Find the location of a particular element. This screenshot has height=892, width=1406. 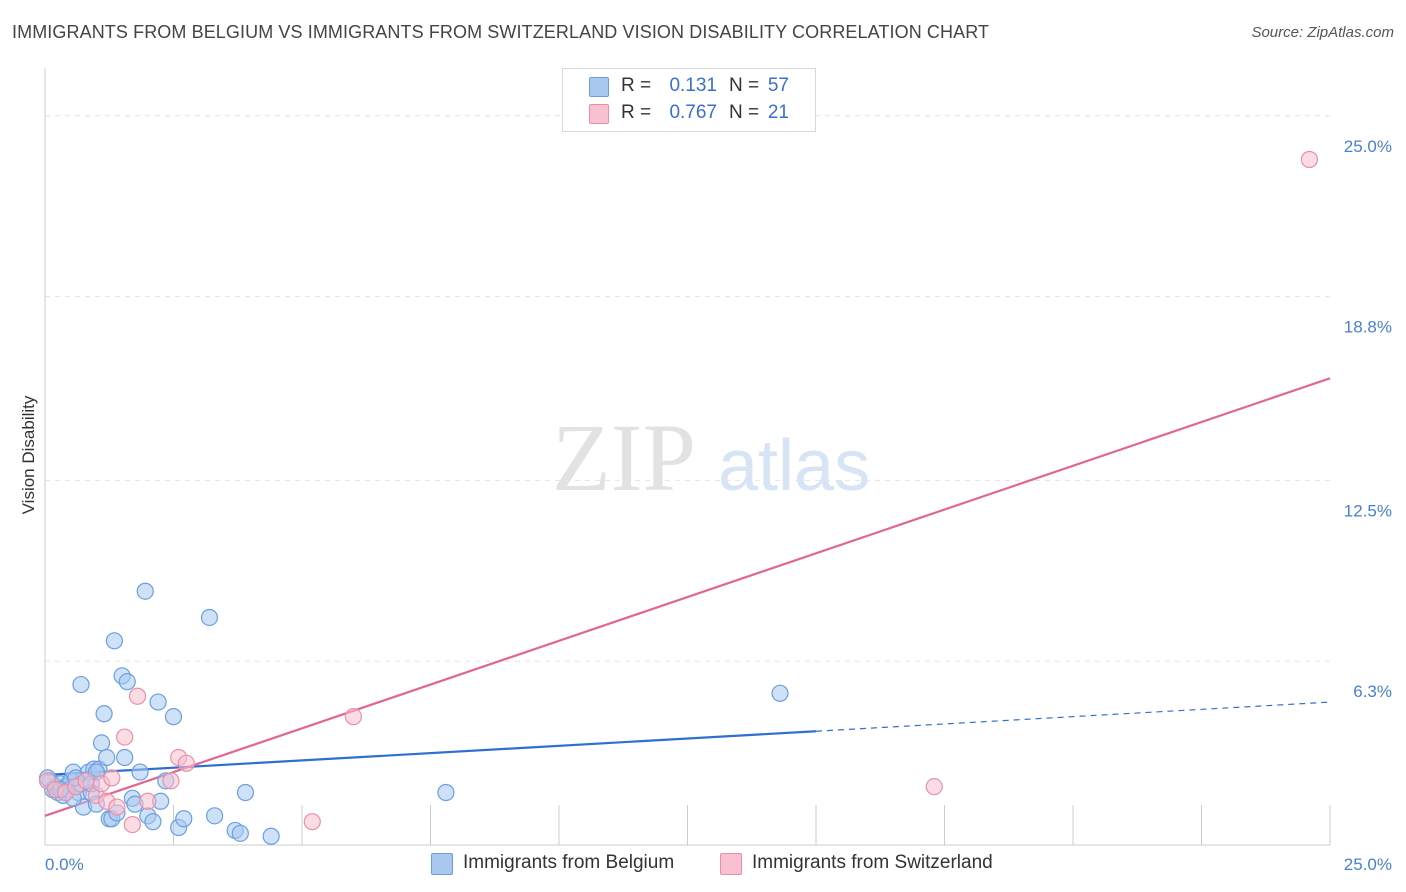

watermark-atlas: atlas is located at coordinates (794, 466).